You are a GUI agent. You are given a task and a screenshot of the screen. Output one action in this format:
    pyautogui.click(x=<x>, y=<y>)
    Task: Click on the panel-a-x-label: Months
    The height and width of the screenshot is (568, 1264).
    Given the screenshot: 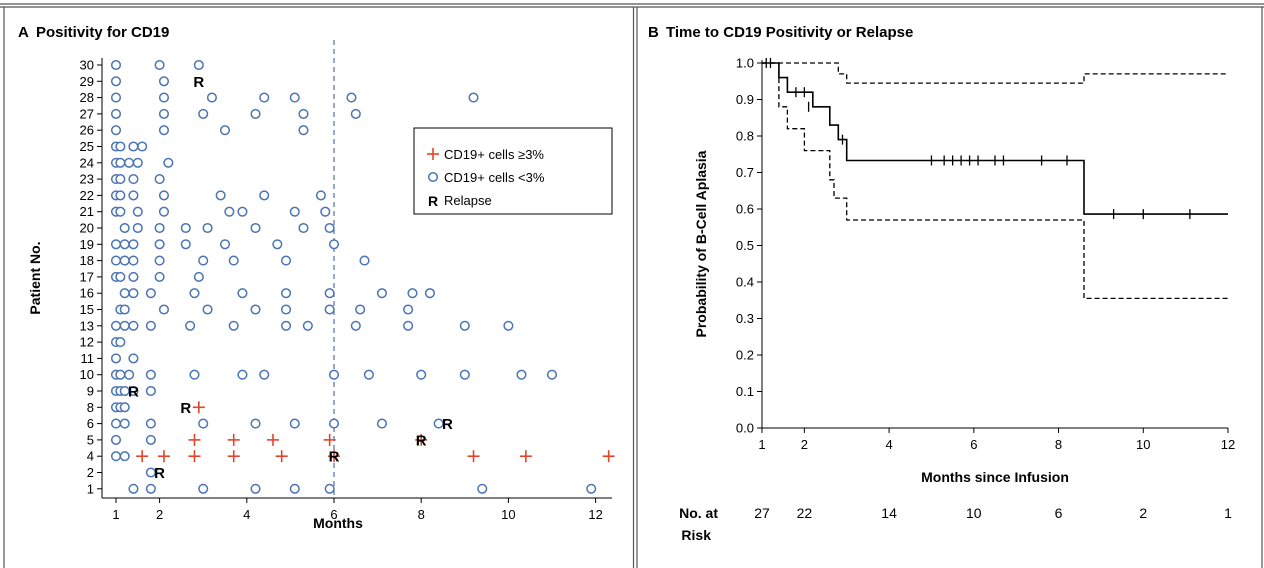 What is the action you would take?
    pyautogui.click(x=338, y=523)
    